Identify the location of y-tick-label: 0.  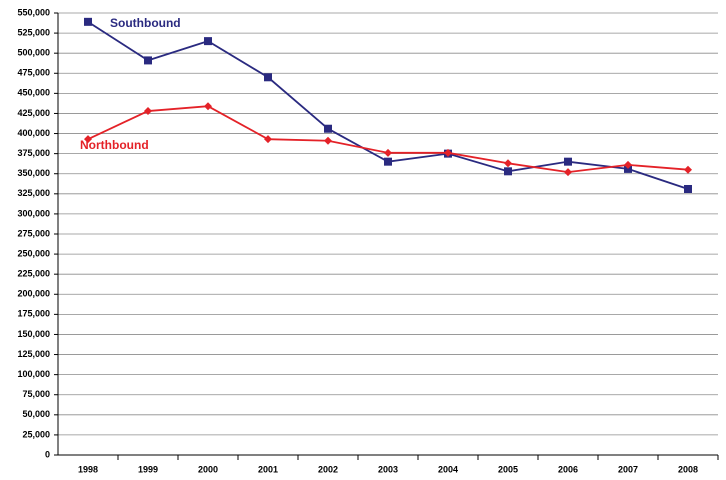
(47, 454).